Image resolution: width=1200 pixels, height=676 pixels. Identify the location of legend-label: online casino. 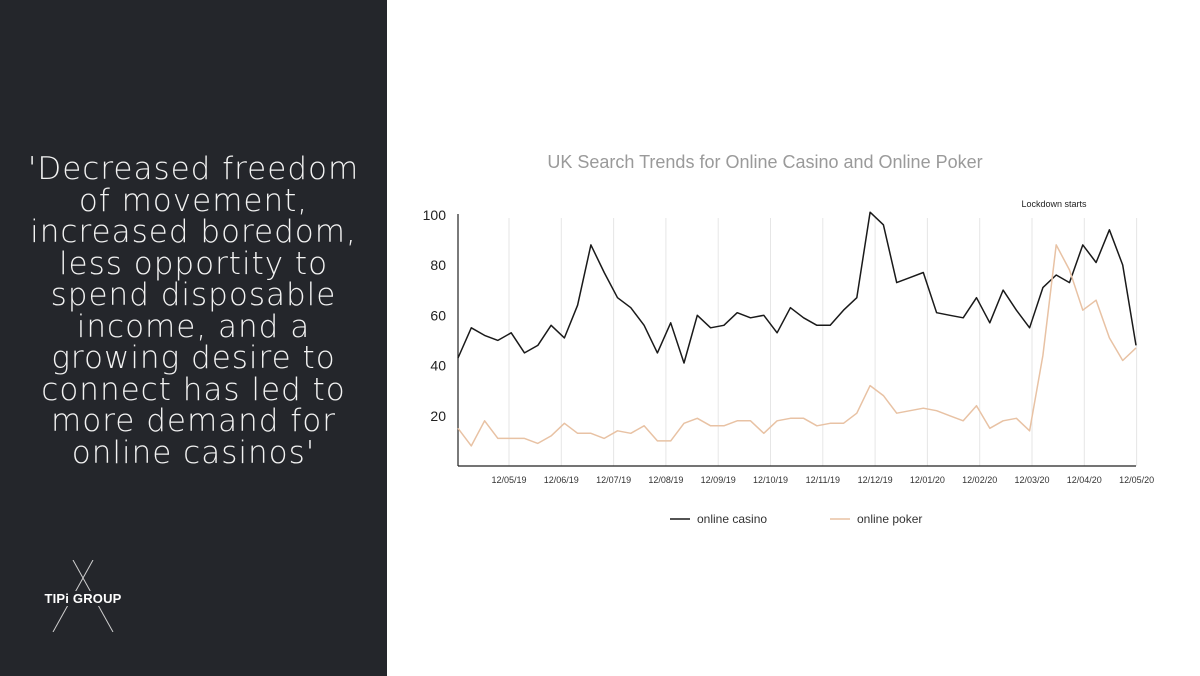
(732, 519).